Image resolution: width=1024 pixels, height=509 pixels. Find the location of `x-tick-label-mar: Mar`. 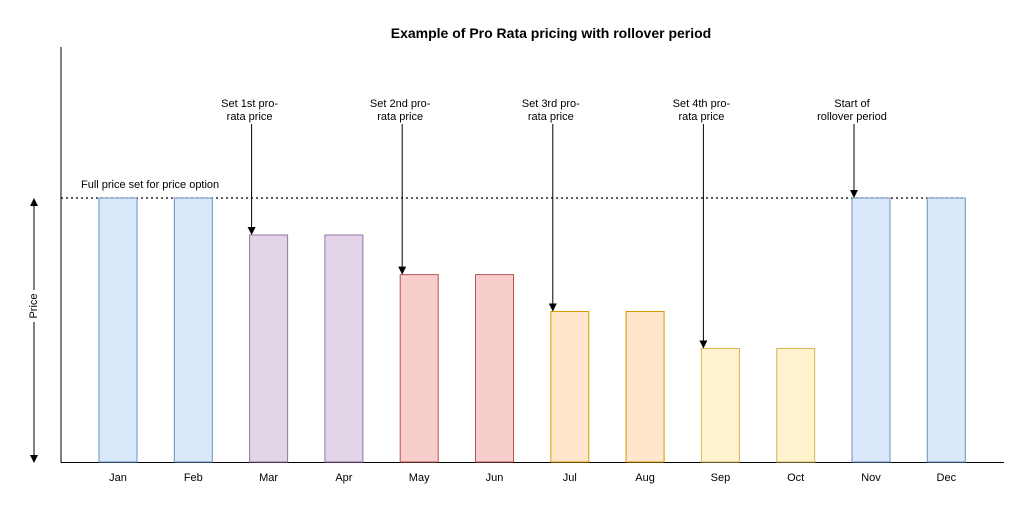

x-tick-label-mar: Mar is located at coordinates (268, 478).